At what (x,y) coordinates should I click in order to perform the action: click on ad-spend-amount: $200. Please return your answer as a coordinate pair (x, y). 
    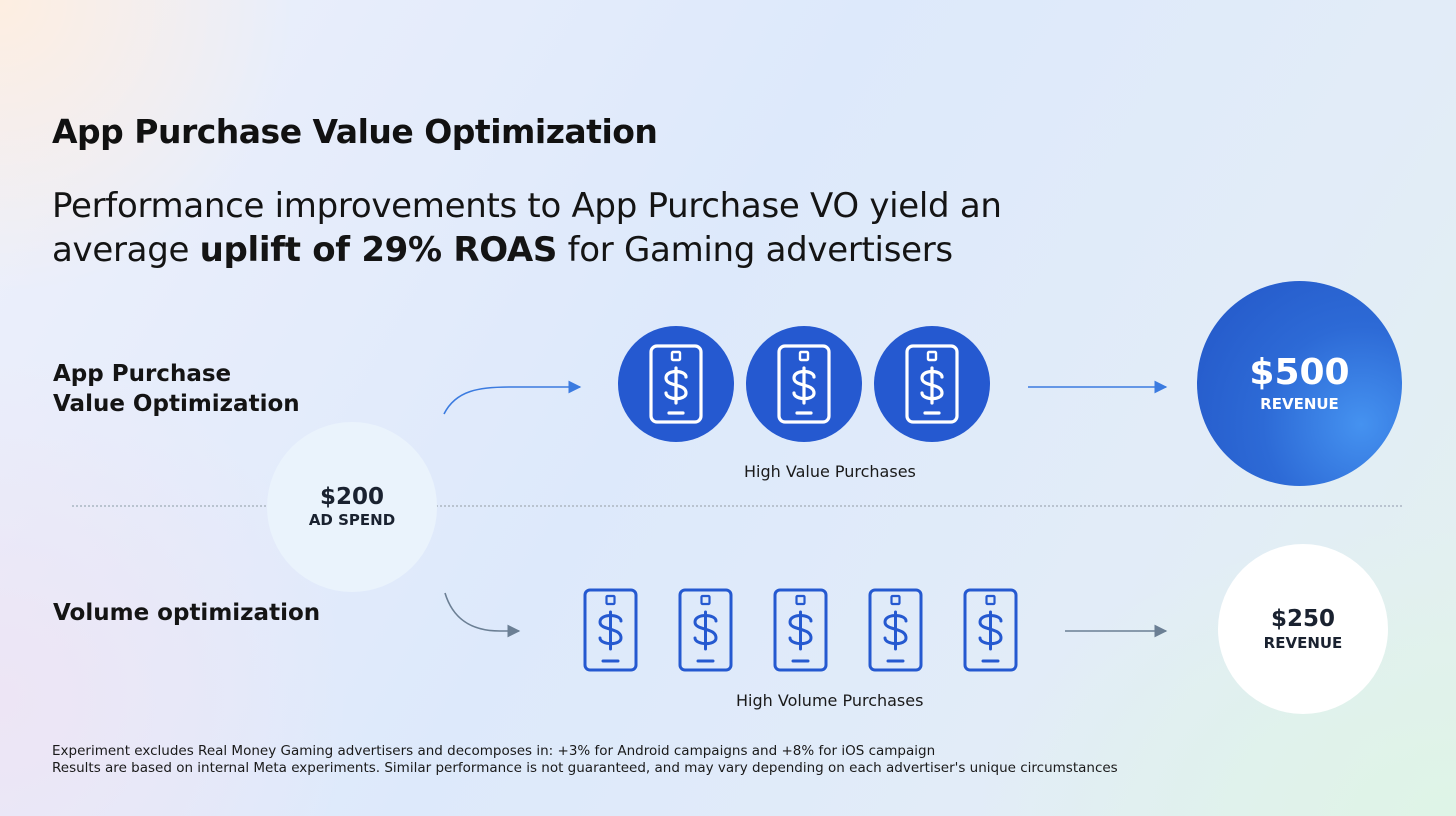
    Looking at the image, I should click on (351, 497).